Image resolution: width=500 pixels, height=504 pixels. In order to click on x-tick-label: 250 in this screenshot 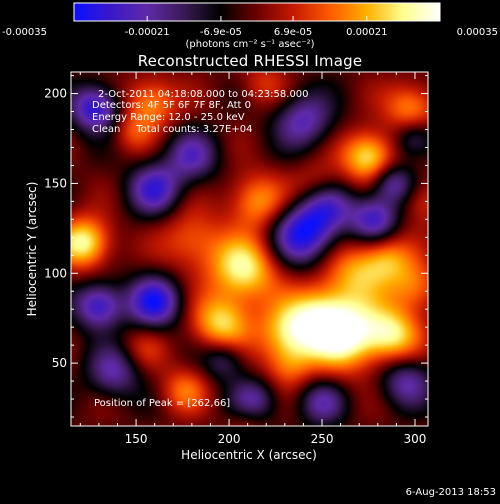, I will do `click(322, 439)`.